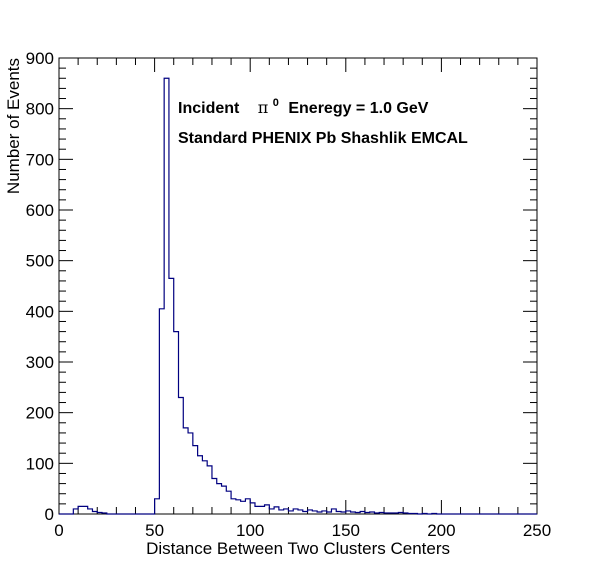 Image resolution: width=596 pixels, height=572 pixels. I want to click on annotation-line-1-suffix: Eneregy = 1.0 GeV, so click(358, 108).